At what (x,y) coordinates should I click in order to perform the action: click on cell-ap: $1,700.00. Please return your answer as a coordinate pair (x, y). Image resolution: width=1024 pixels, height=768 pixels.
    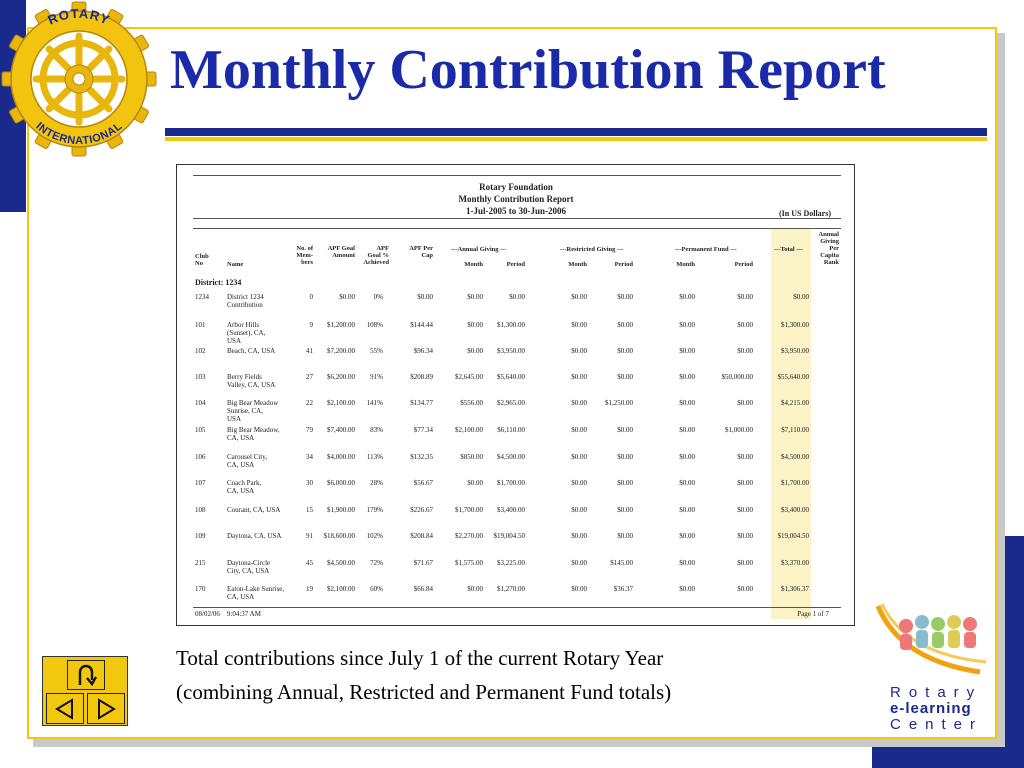
    Looking at the image, I should click on (511, 483).